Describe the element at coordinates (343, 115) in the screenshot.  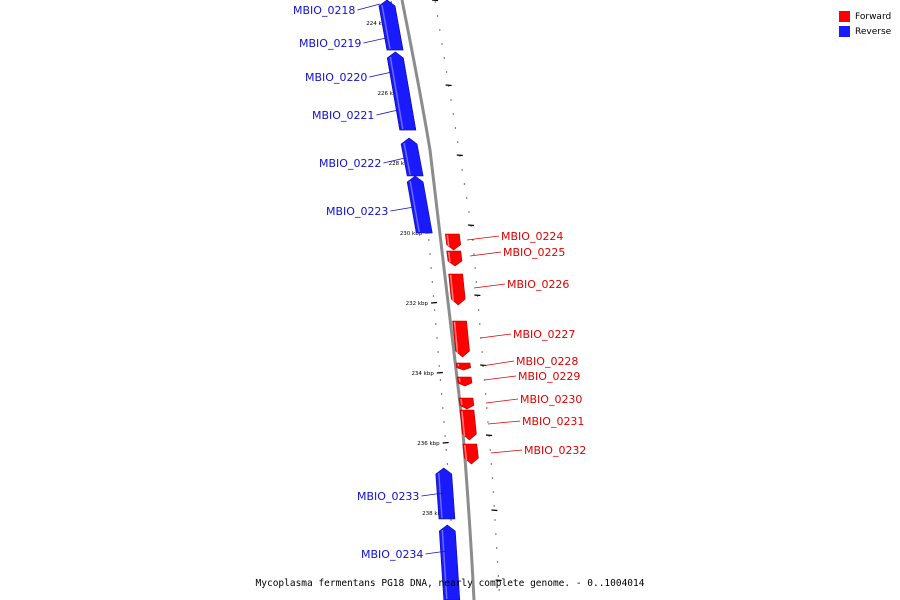
I see `gene-label-mbio_0221: MBIO_0221` at that location.